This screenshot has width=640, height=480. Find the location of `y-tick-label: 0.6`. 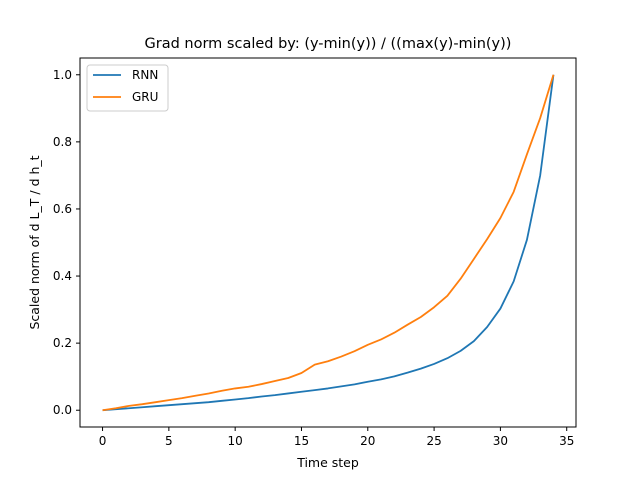

y-tick-label: 0.6 is located at coordinates (62, 209).